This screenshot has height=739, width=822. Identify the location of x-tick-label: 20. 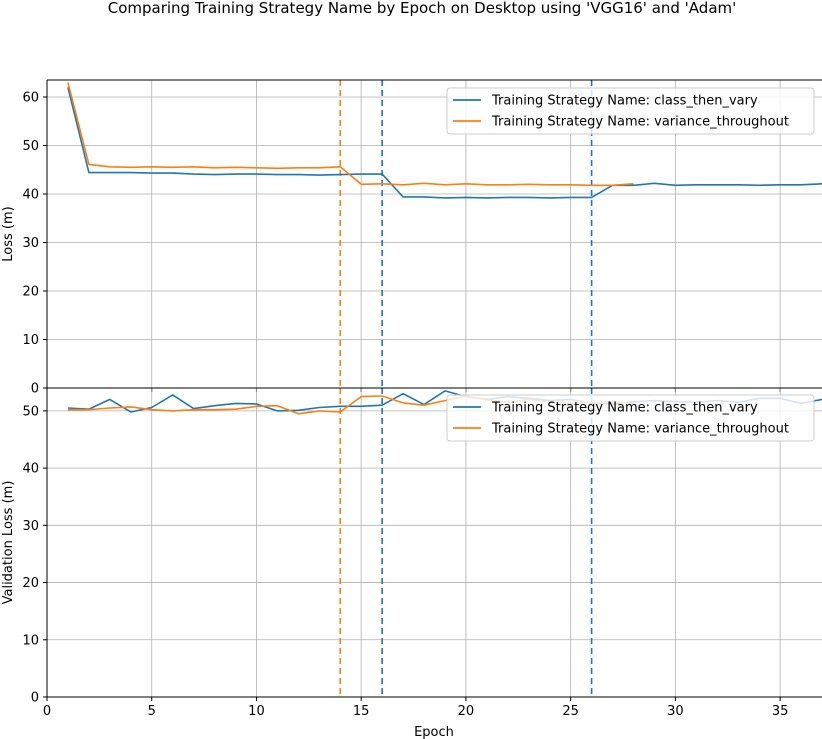
(466, 711).